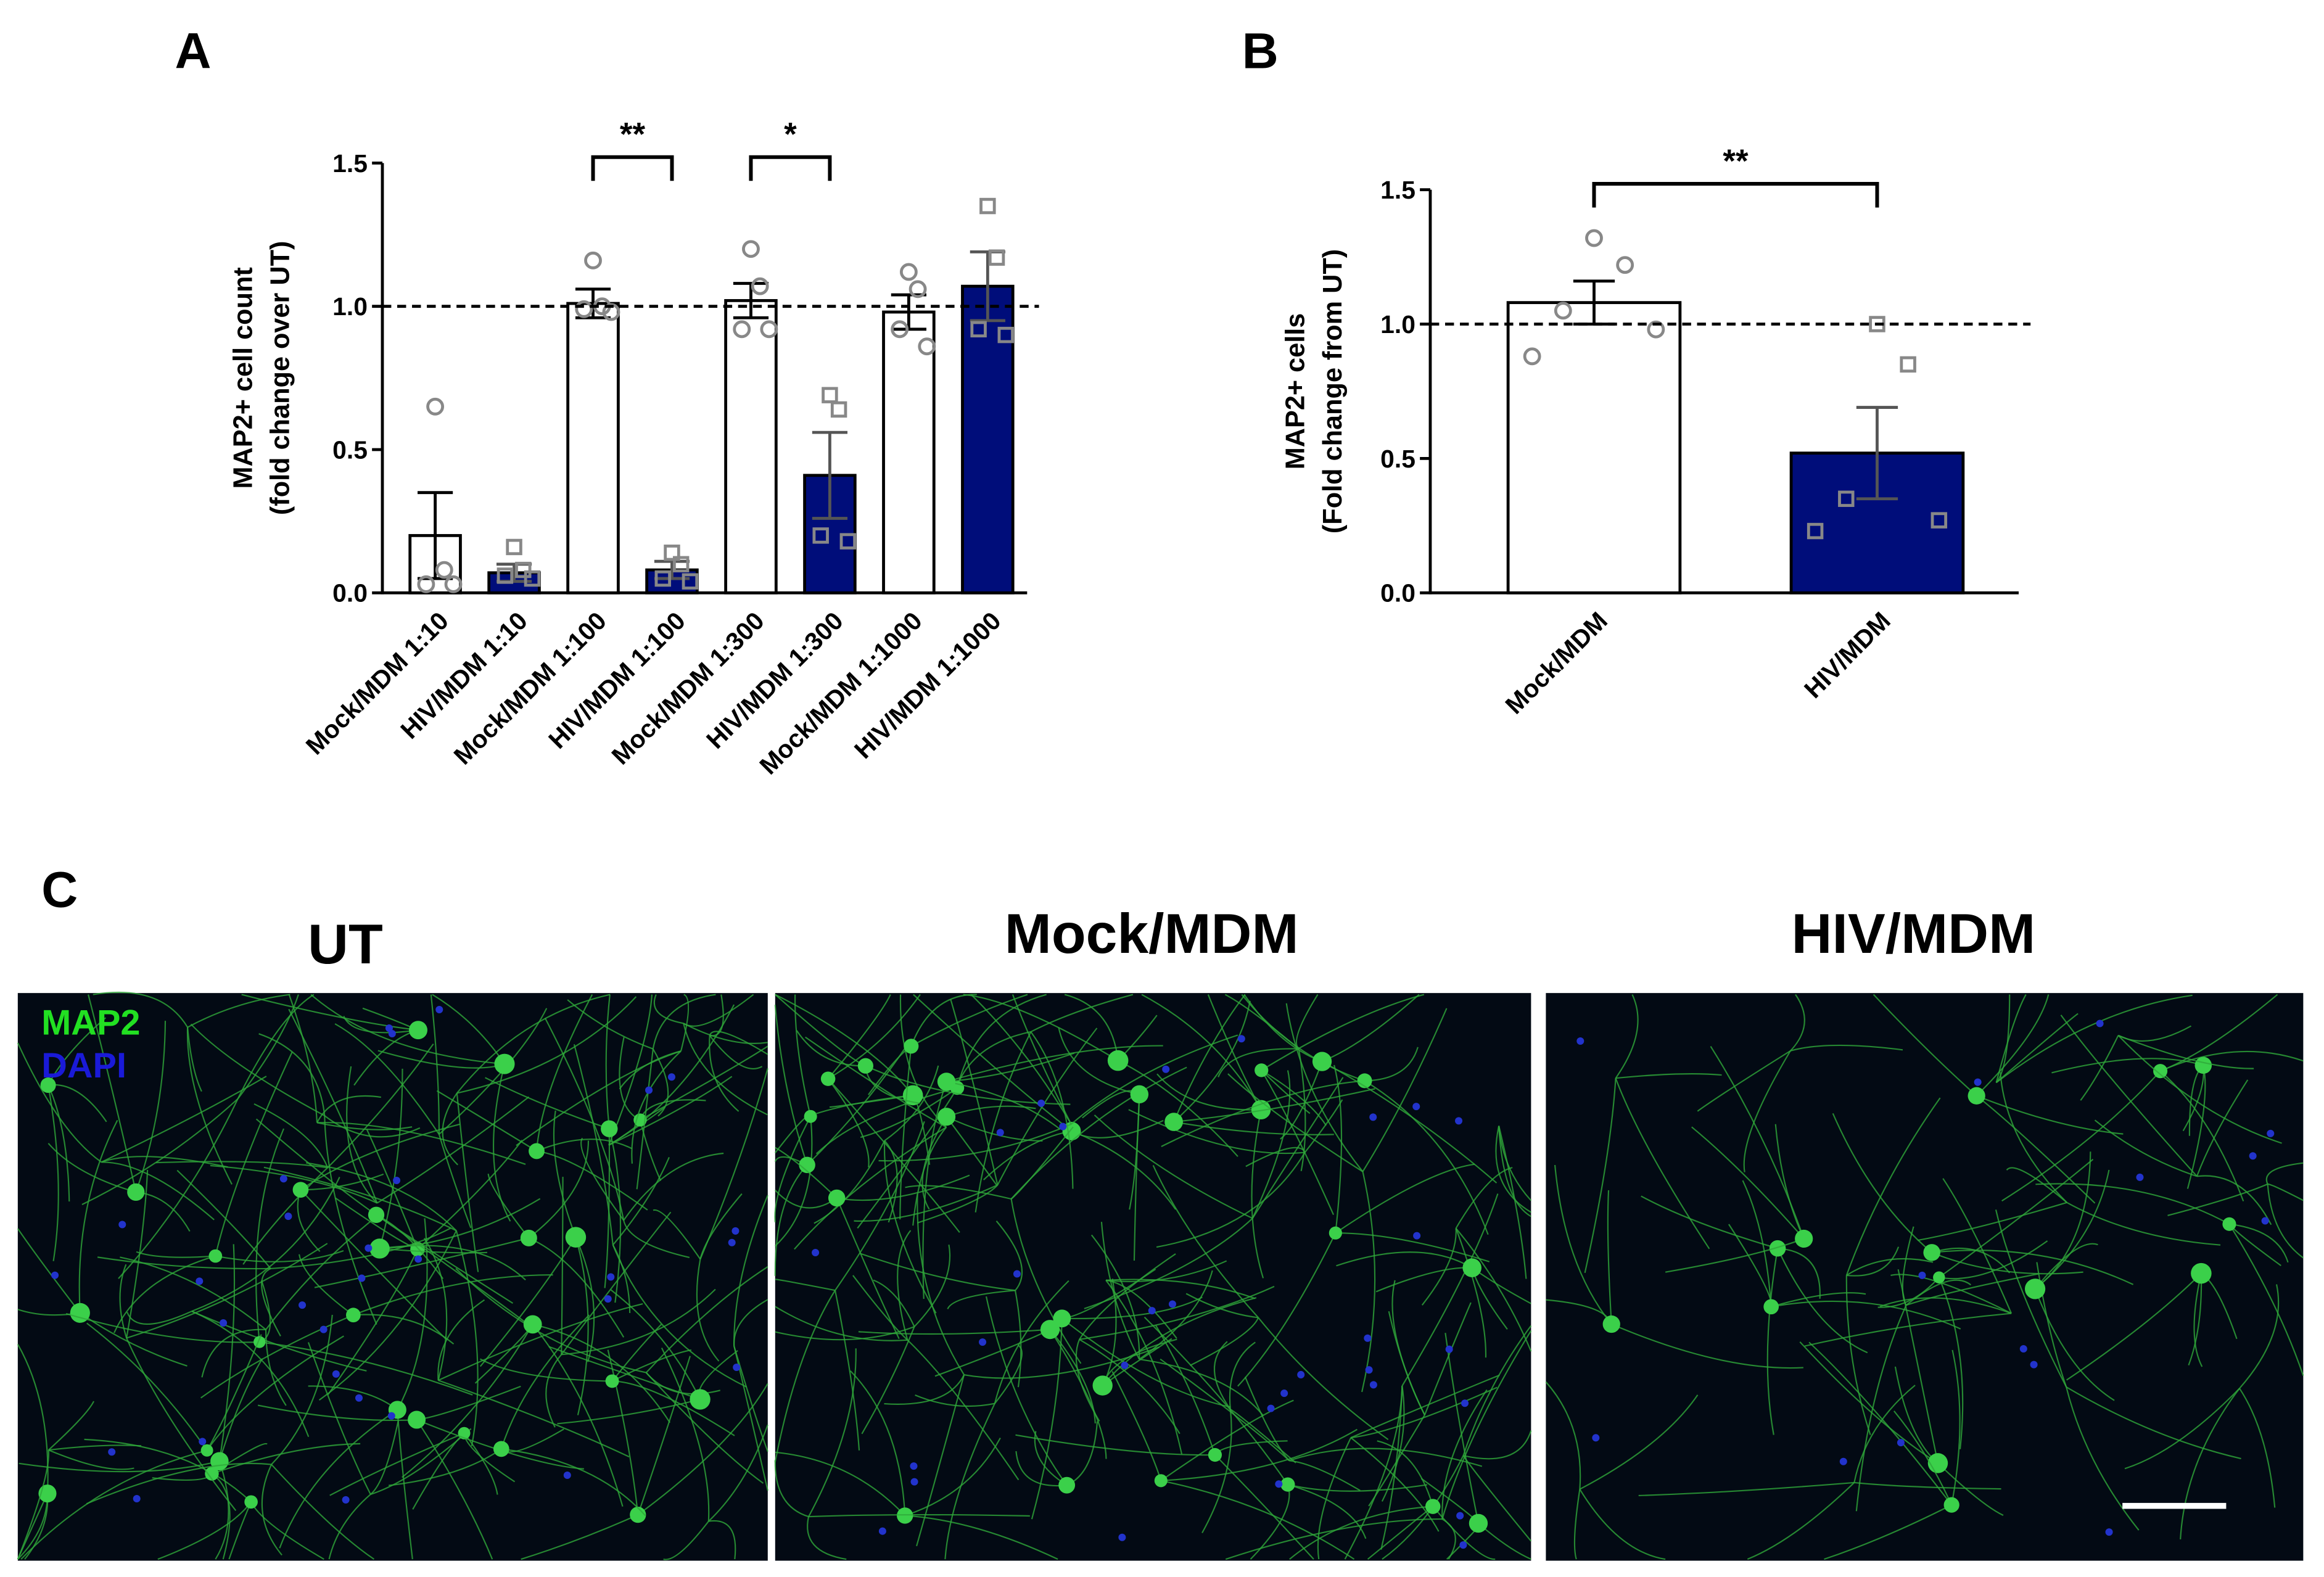  Describe the element at coordinates (632, 168) in the screenshot. I see `significance-bracket` at that location.